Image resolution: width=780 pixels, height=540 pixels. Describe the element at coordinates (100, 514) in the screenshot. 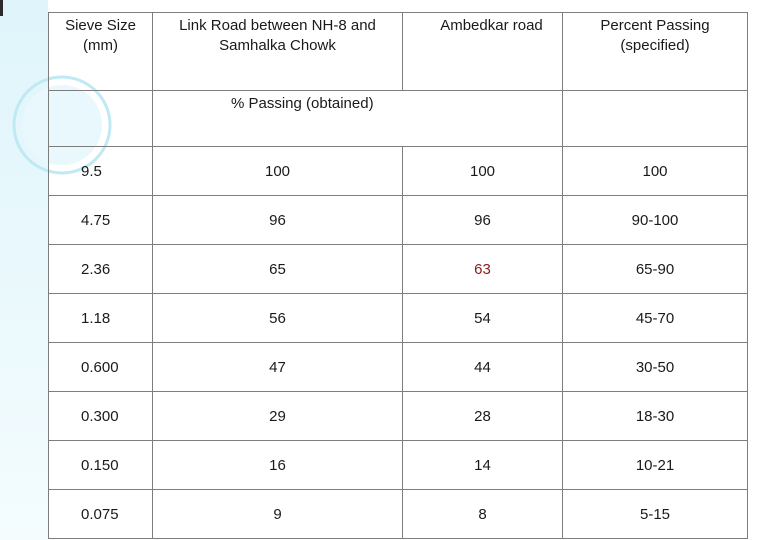

I see `cell-sieve: 0.075` at that location.